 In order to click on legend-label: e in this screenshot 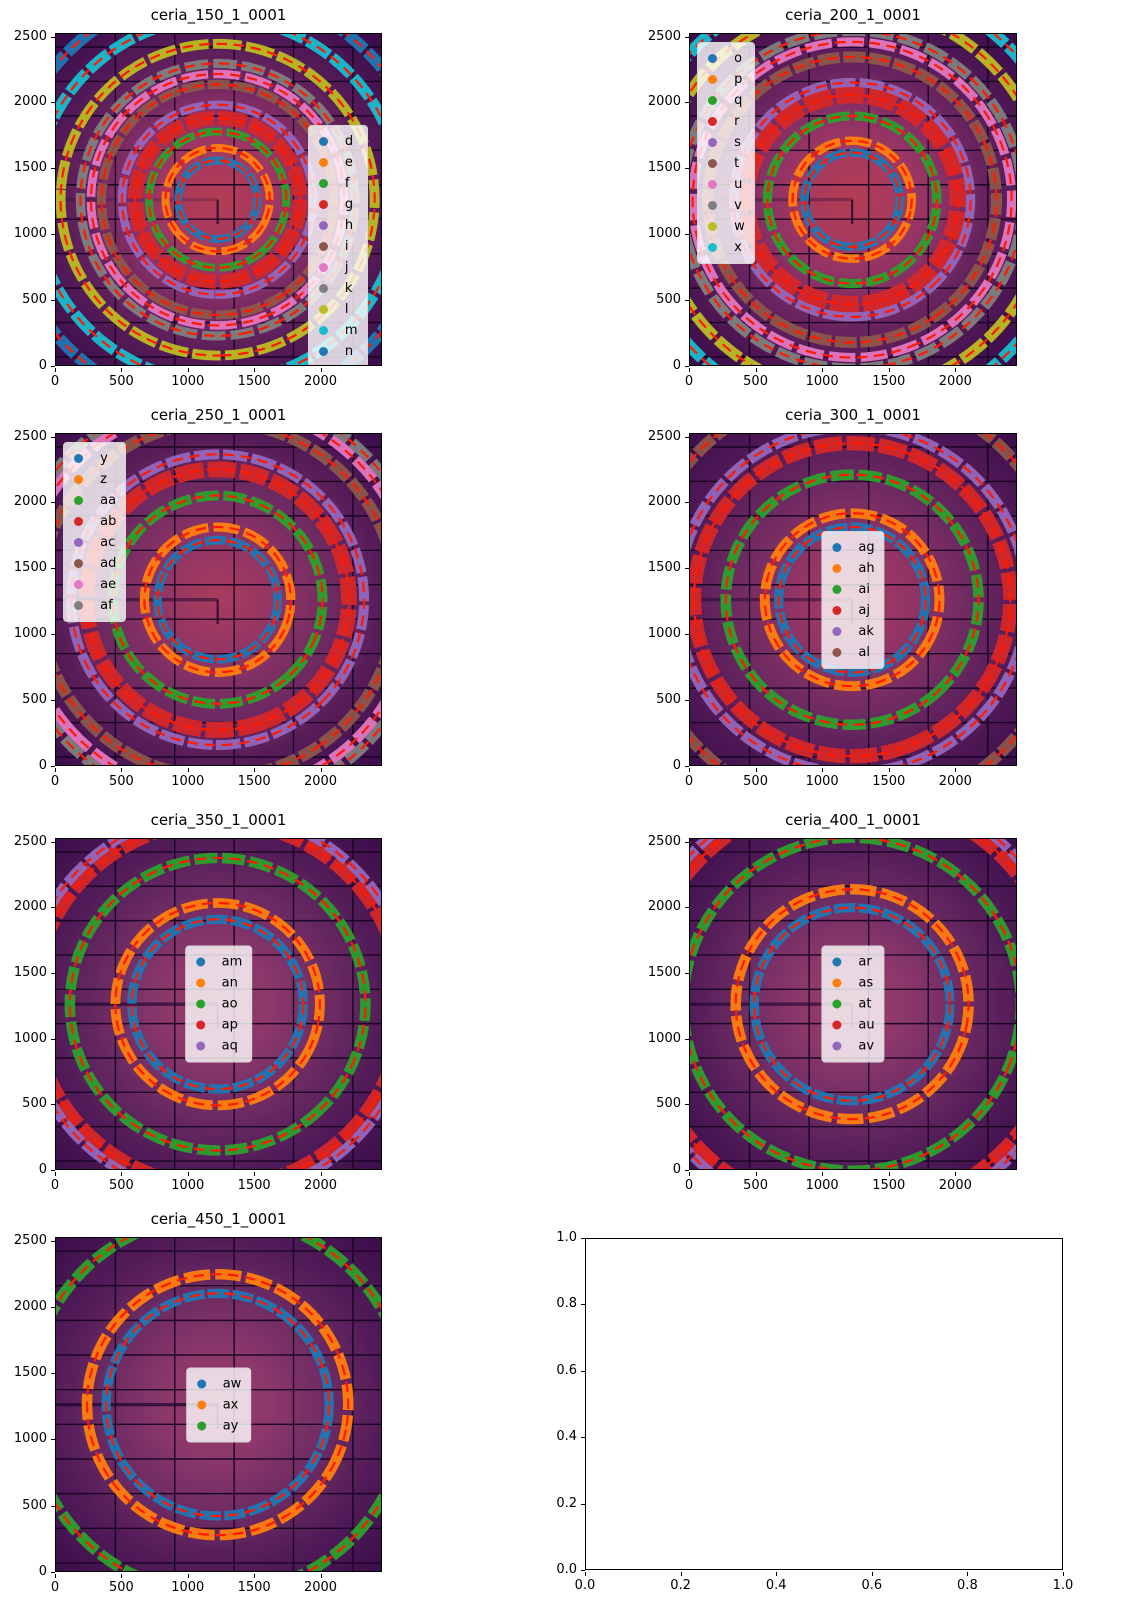, I will do `click(348, 163)`.